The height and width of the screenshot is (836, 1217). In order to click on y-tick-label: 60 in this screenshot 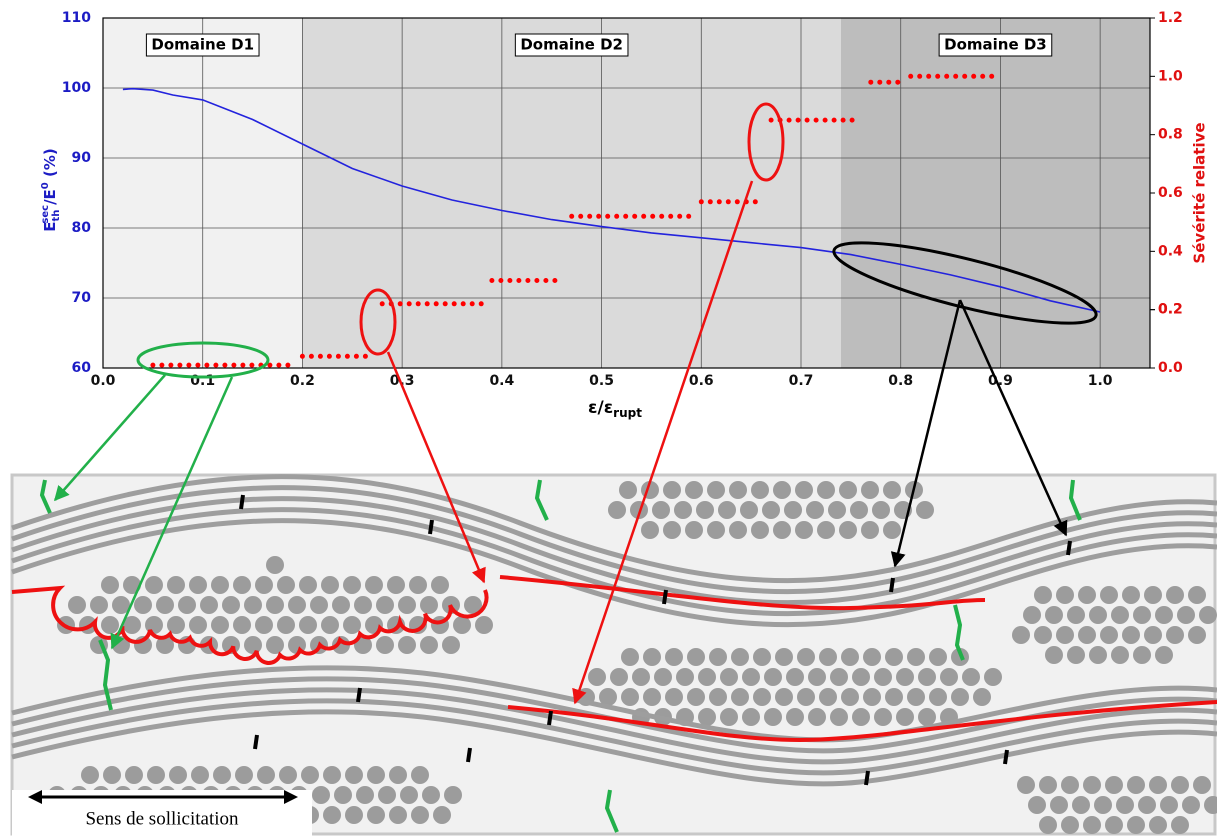, I will do `click(82, 368)`.